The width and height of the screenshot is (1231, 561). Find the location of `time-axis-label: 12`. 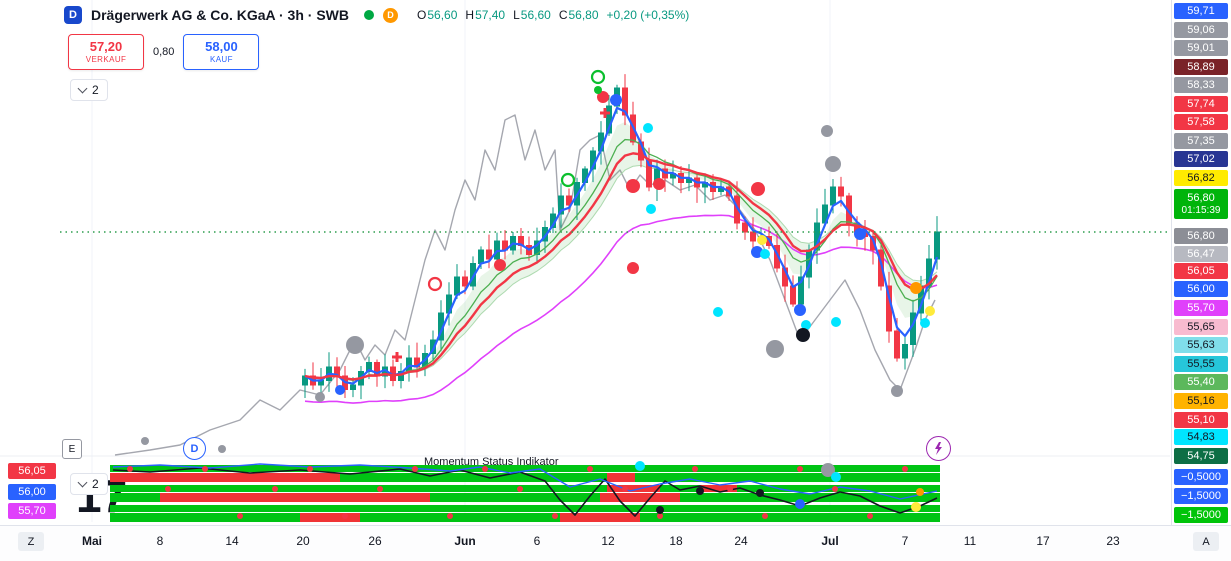

time-axis-label: 12 is located at coordinates (608, 541).